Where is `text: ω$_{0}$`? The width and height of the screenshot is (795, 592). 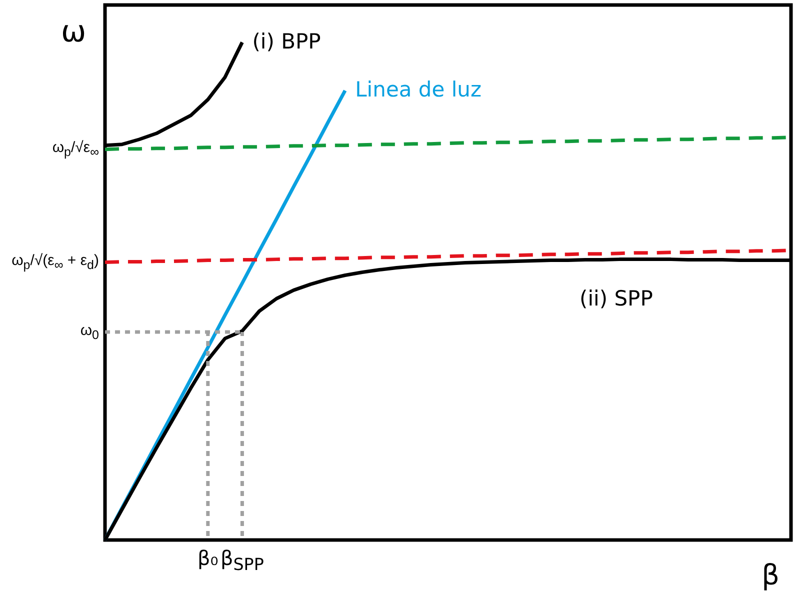
text: ω$_{0}$ is located at coordinates (89, 332).